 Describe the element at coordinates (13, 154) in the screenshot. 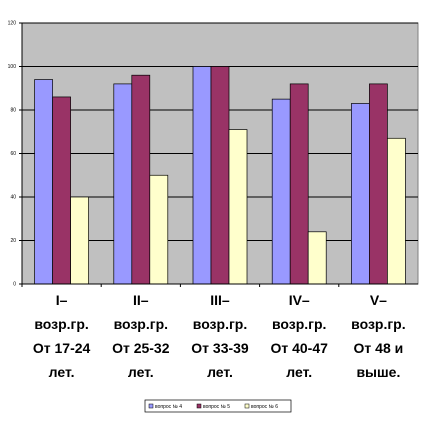

I see `y-tick-label: 60` at that location.